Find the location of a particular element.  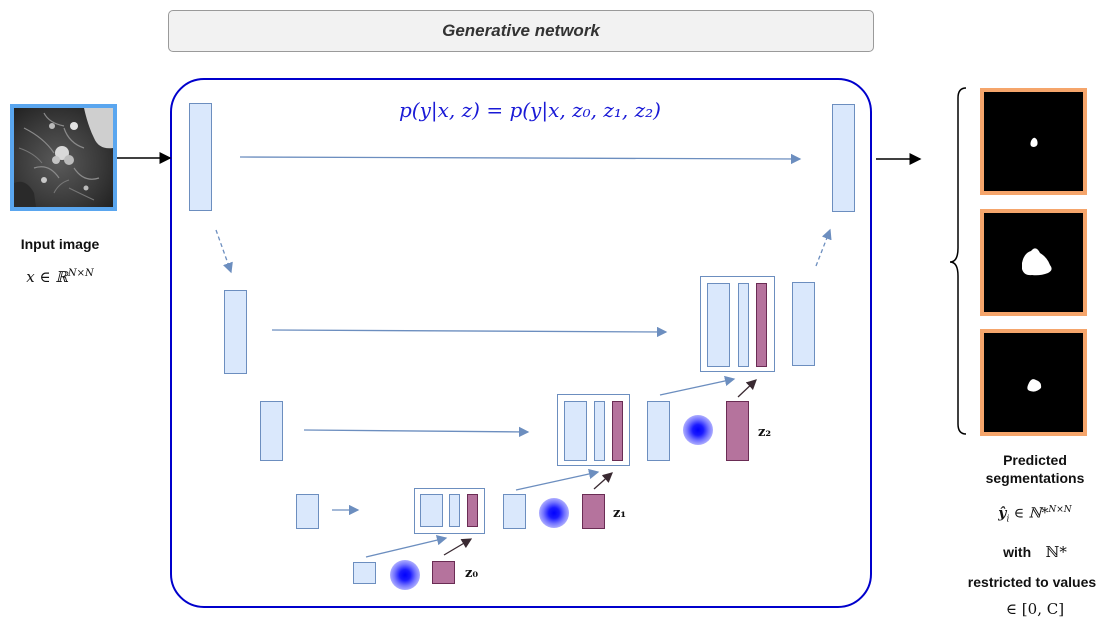

range-formula: ∈ [0, C] is located at coordinates (1035, 609).